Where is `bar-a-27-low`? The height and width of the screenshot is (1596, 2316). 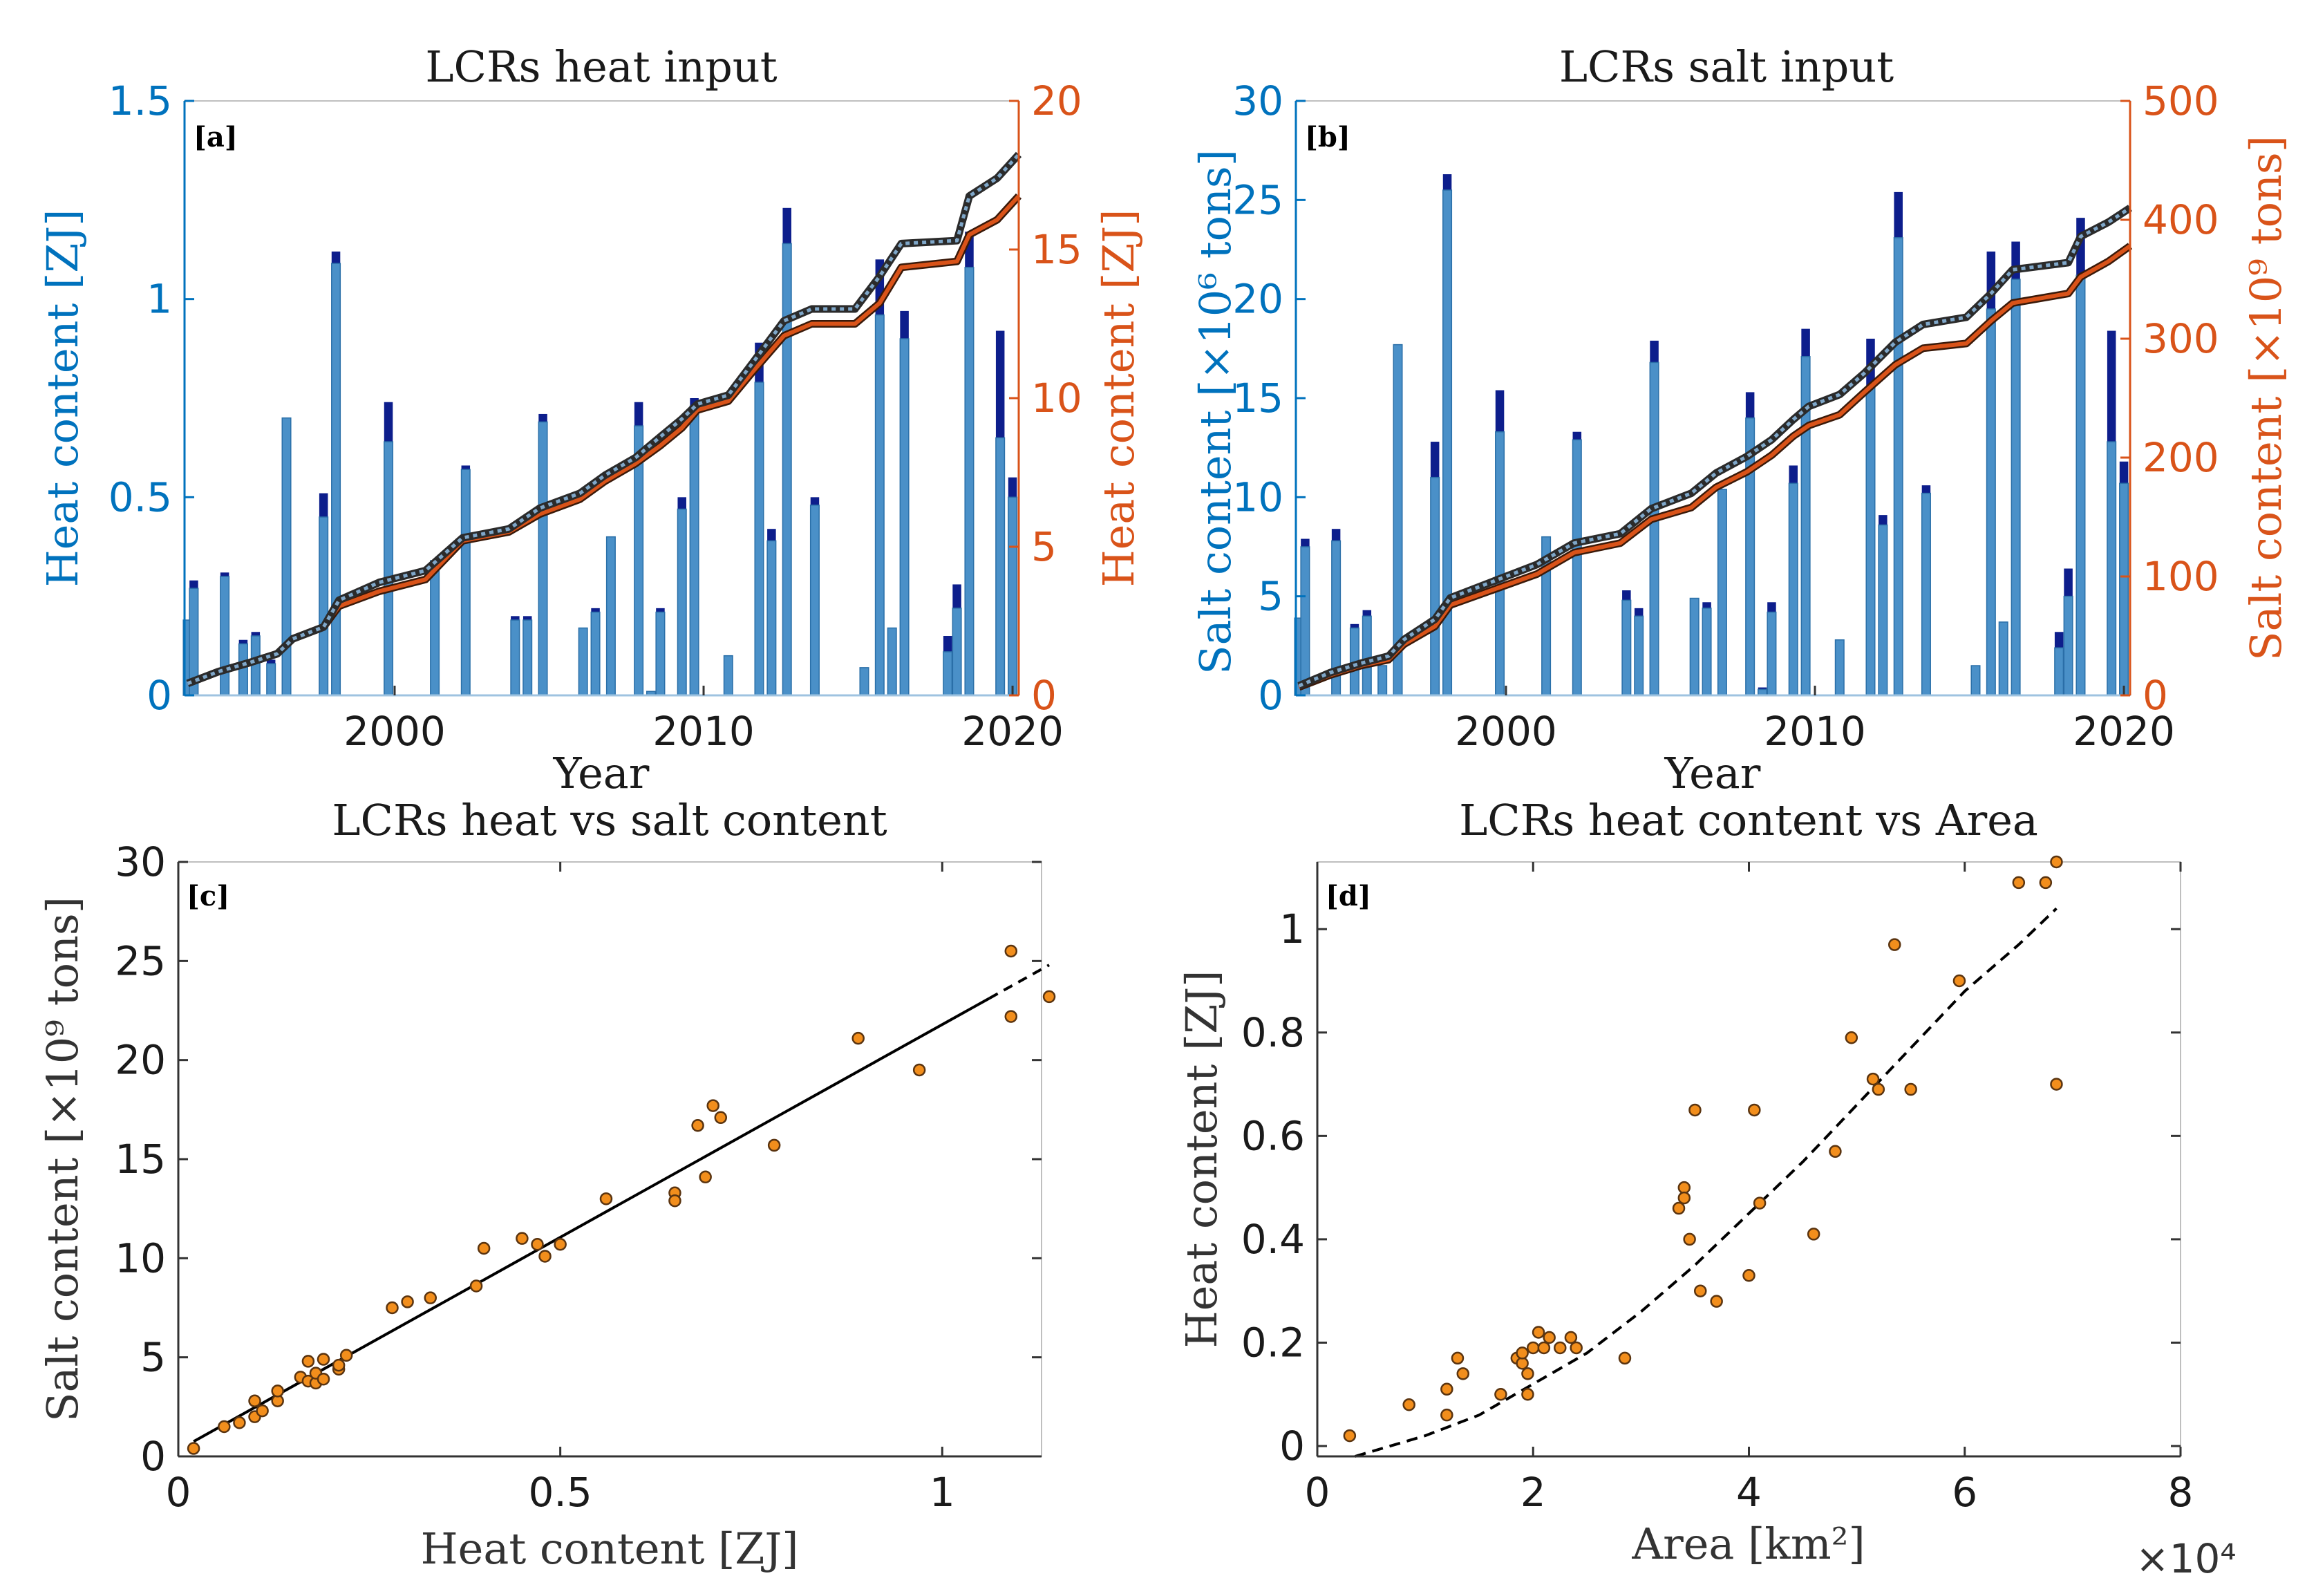 bar-a-27-low is located at coordinates (814, 600).